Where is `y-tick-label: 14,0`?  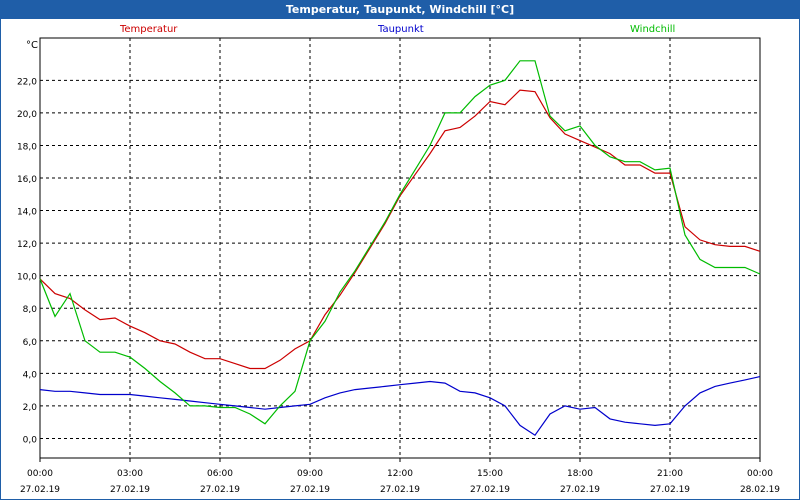 y-tick-label: 14,0 is located at coordinates (27, 213).